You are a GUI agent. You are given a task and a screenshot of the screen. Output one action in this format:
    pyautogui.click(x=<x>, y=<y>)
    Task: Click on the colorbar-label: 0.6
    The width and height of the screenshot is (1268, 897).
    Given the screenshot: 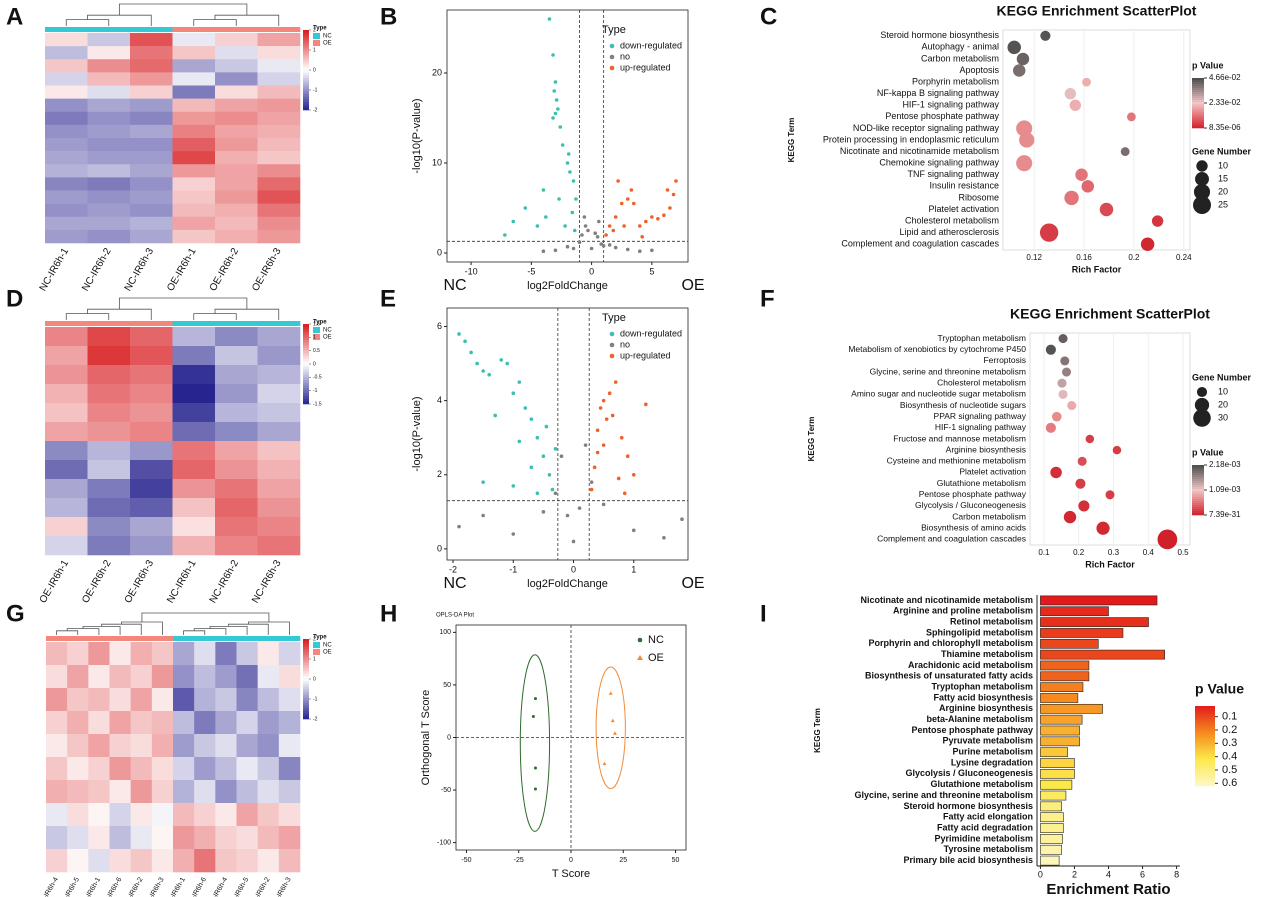 What is the action you would take?
    pyautogui.click(x=1229, y=783)
    